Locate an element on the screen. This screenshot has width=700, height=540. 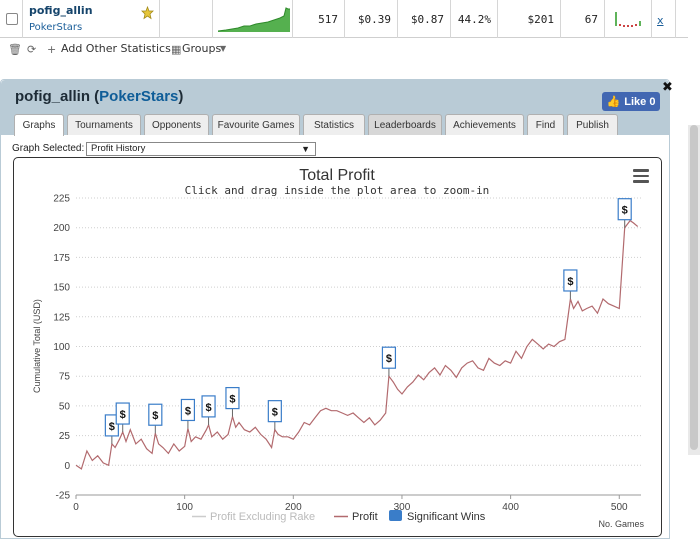
tab-achievements: Achievements is located at coordinates (484, 124).